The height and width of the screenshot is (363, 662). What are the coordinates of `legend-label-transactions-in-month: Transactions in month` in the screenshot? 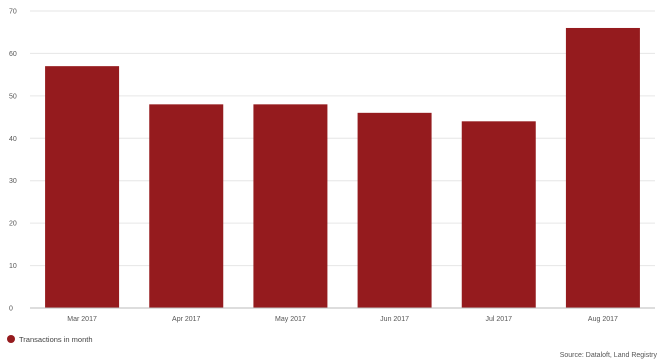 It's located at (56, 339).